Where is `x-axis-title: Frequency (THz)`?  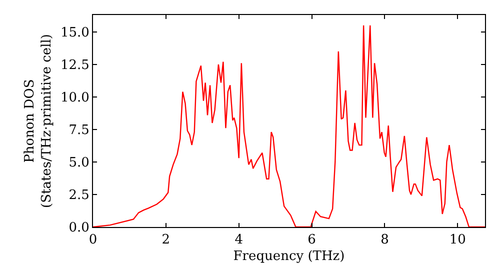
x-axis-title: Frequency (THz) is located at coordinates (289, 256).